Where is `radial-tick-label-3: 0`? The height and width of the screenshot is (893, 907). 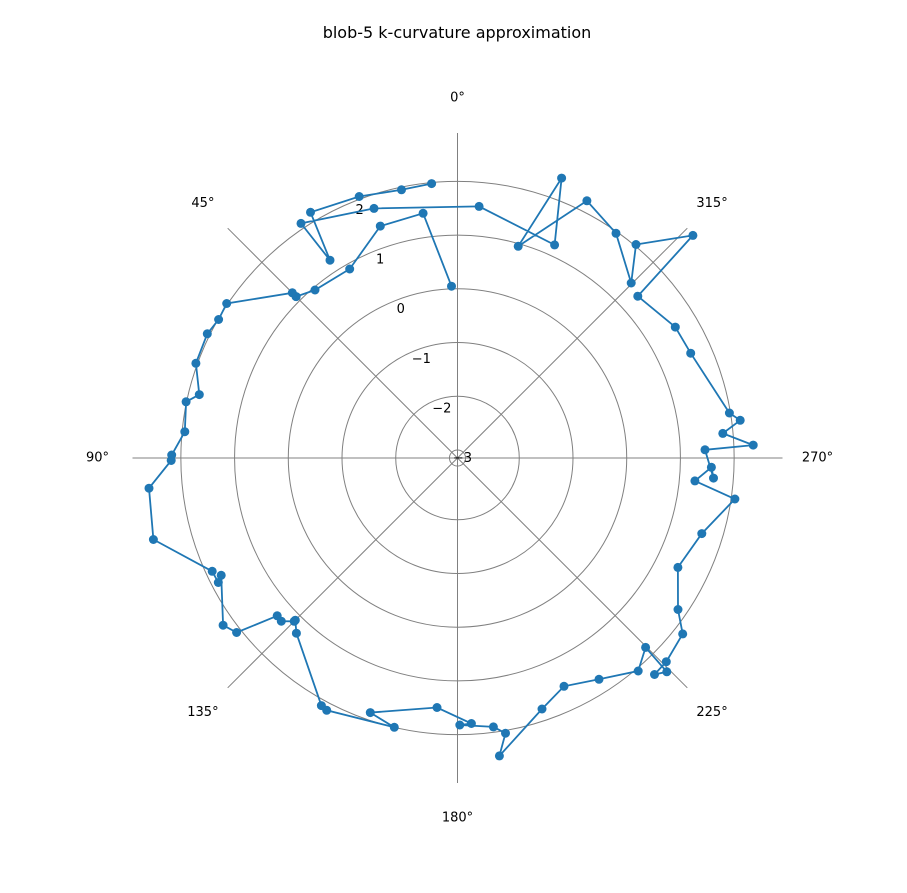
radial-tick-label-3: 0 is located at coordinates (401, 309).